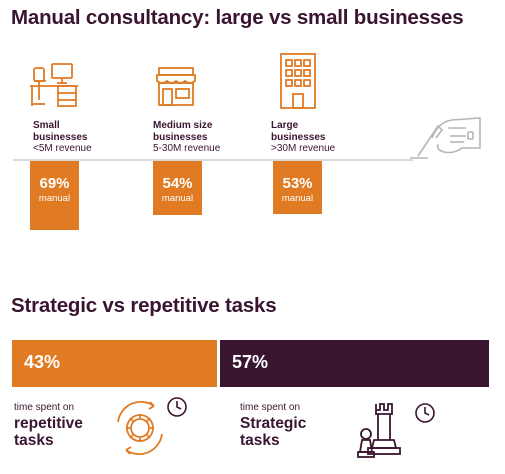 This screenshot has height=474, width=505. I want to click on bar-strategic-tasks: 57%, so click(354, 363).